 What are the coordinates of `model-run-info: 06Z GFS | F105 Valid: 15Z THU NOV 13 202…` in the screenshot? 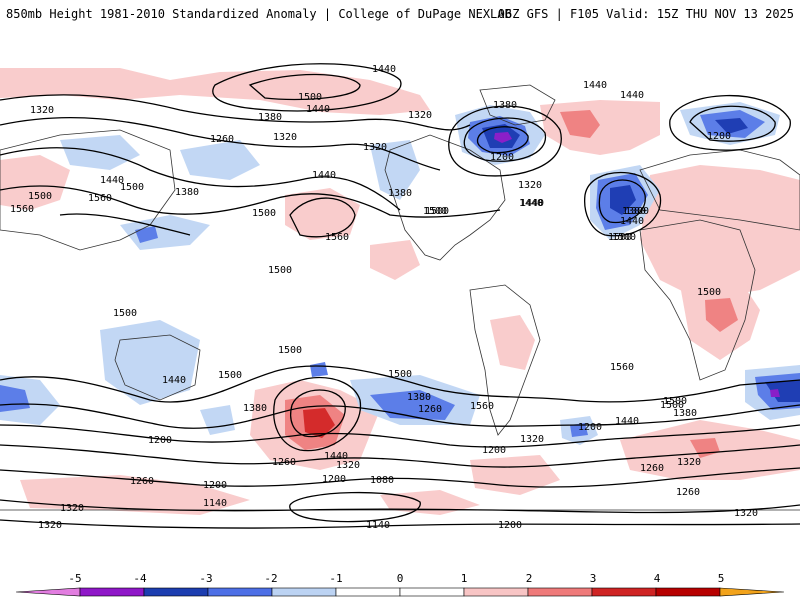 It's located at (645, 14).